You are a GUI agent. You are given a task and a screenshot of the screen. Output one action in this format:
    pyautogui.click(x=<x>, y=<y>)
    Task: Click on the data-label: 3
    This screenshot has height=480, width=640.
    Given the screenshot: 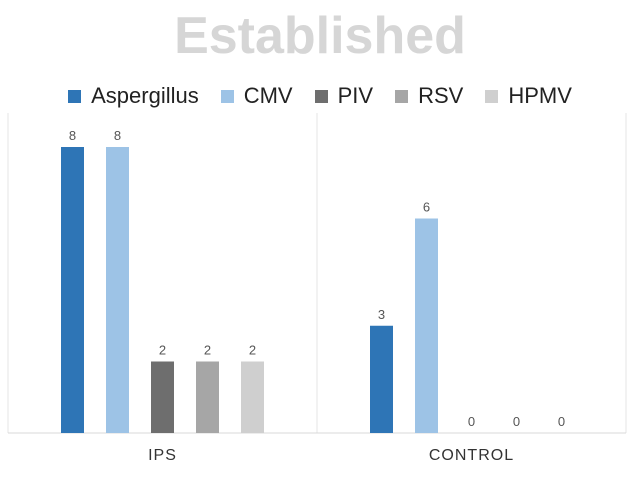 What is the action you would take?
    pyautogui.click(x=381, y=314)
    